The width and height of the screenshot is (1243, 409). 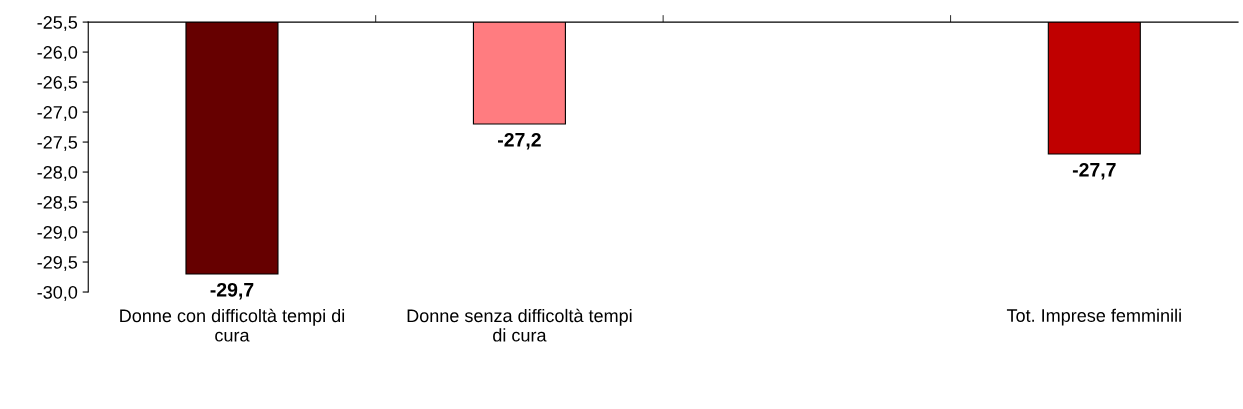 I want to click on y-tick-label: -28,5, so click(x=57, y=203).